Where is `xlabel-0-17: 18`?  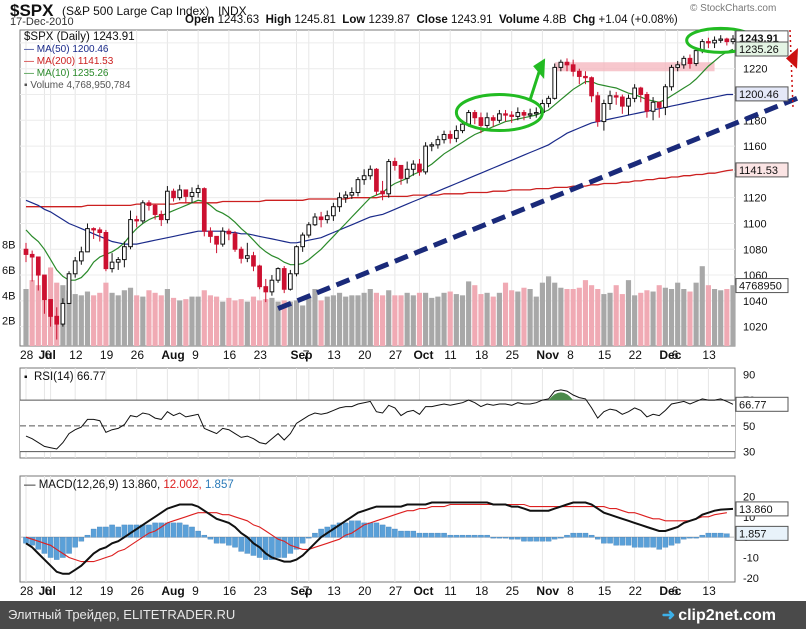 xlabel-0-17: 18 is located at coordinates (482, 355).